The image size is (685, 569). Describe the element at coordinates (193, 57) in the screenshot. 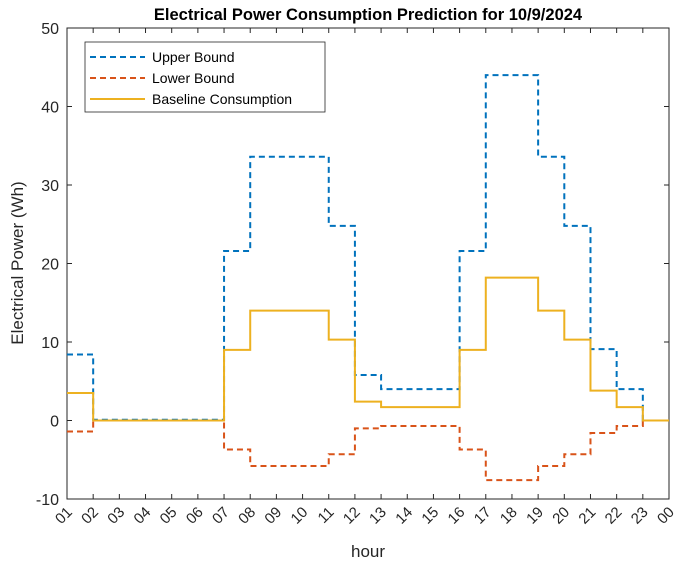

I see `legend-label: Upper Bound` at that location.